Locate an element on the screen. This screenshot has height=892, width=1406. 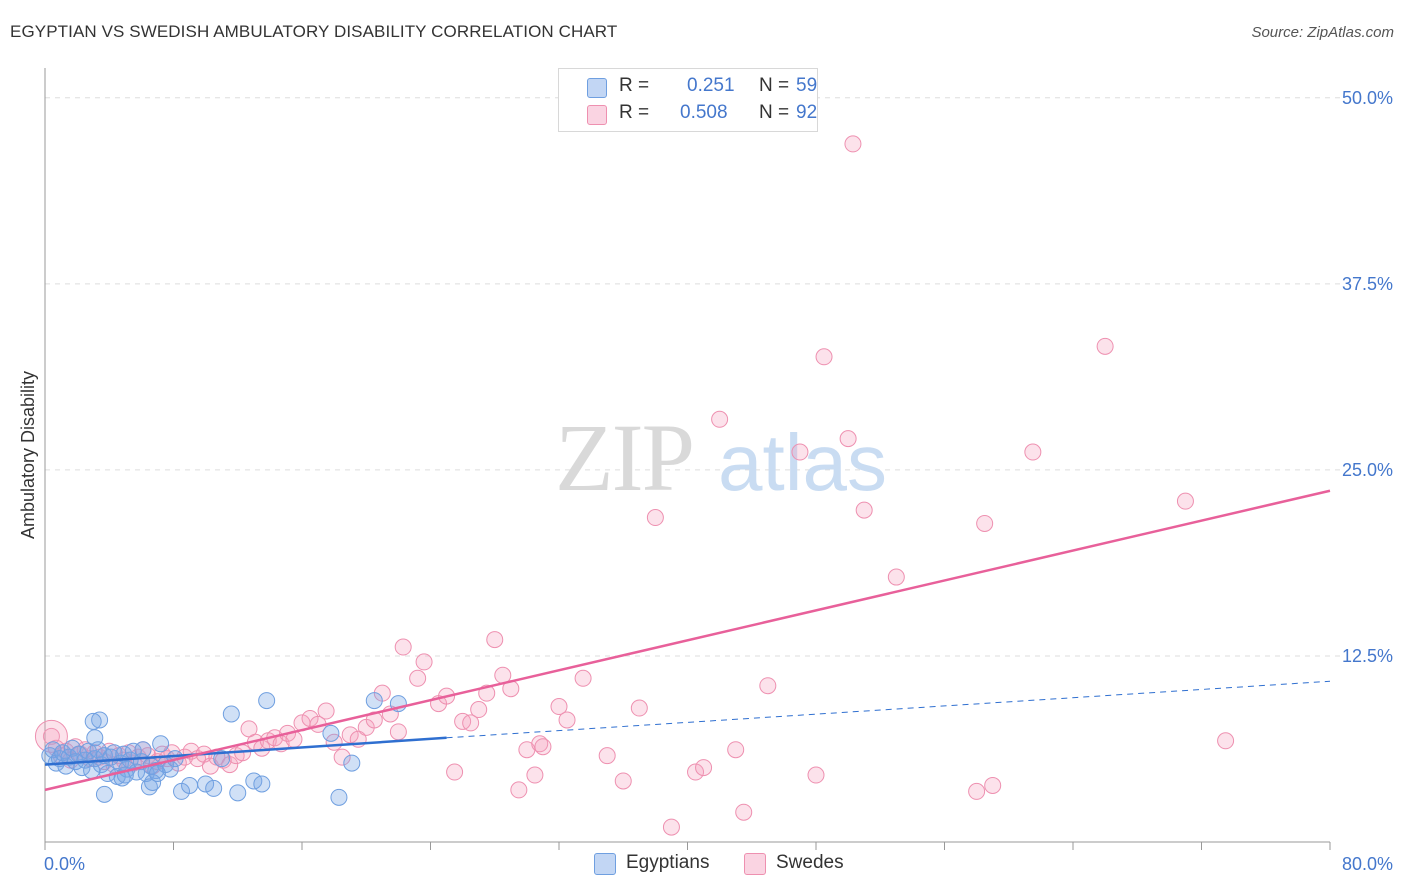
r-value-swedes: 0.508 is located at coordinates (704, 112).